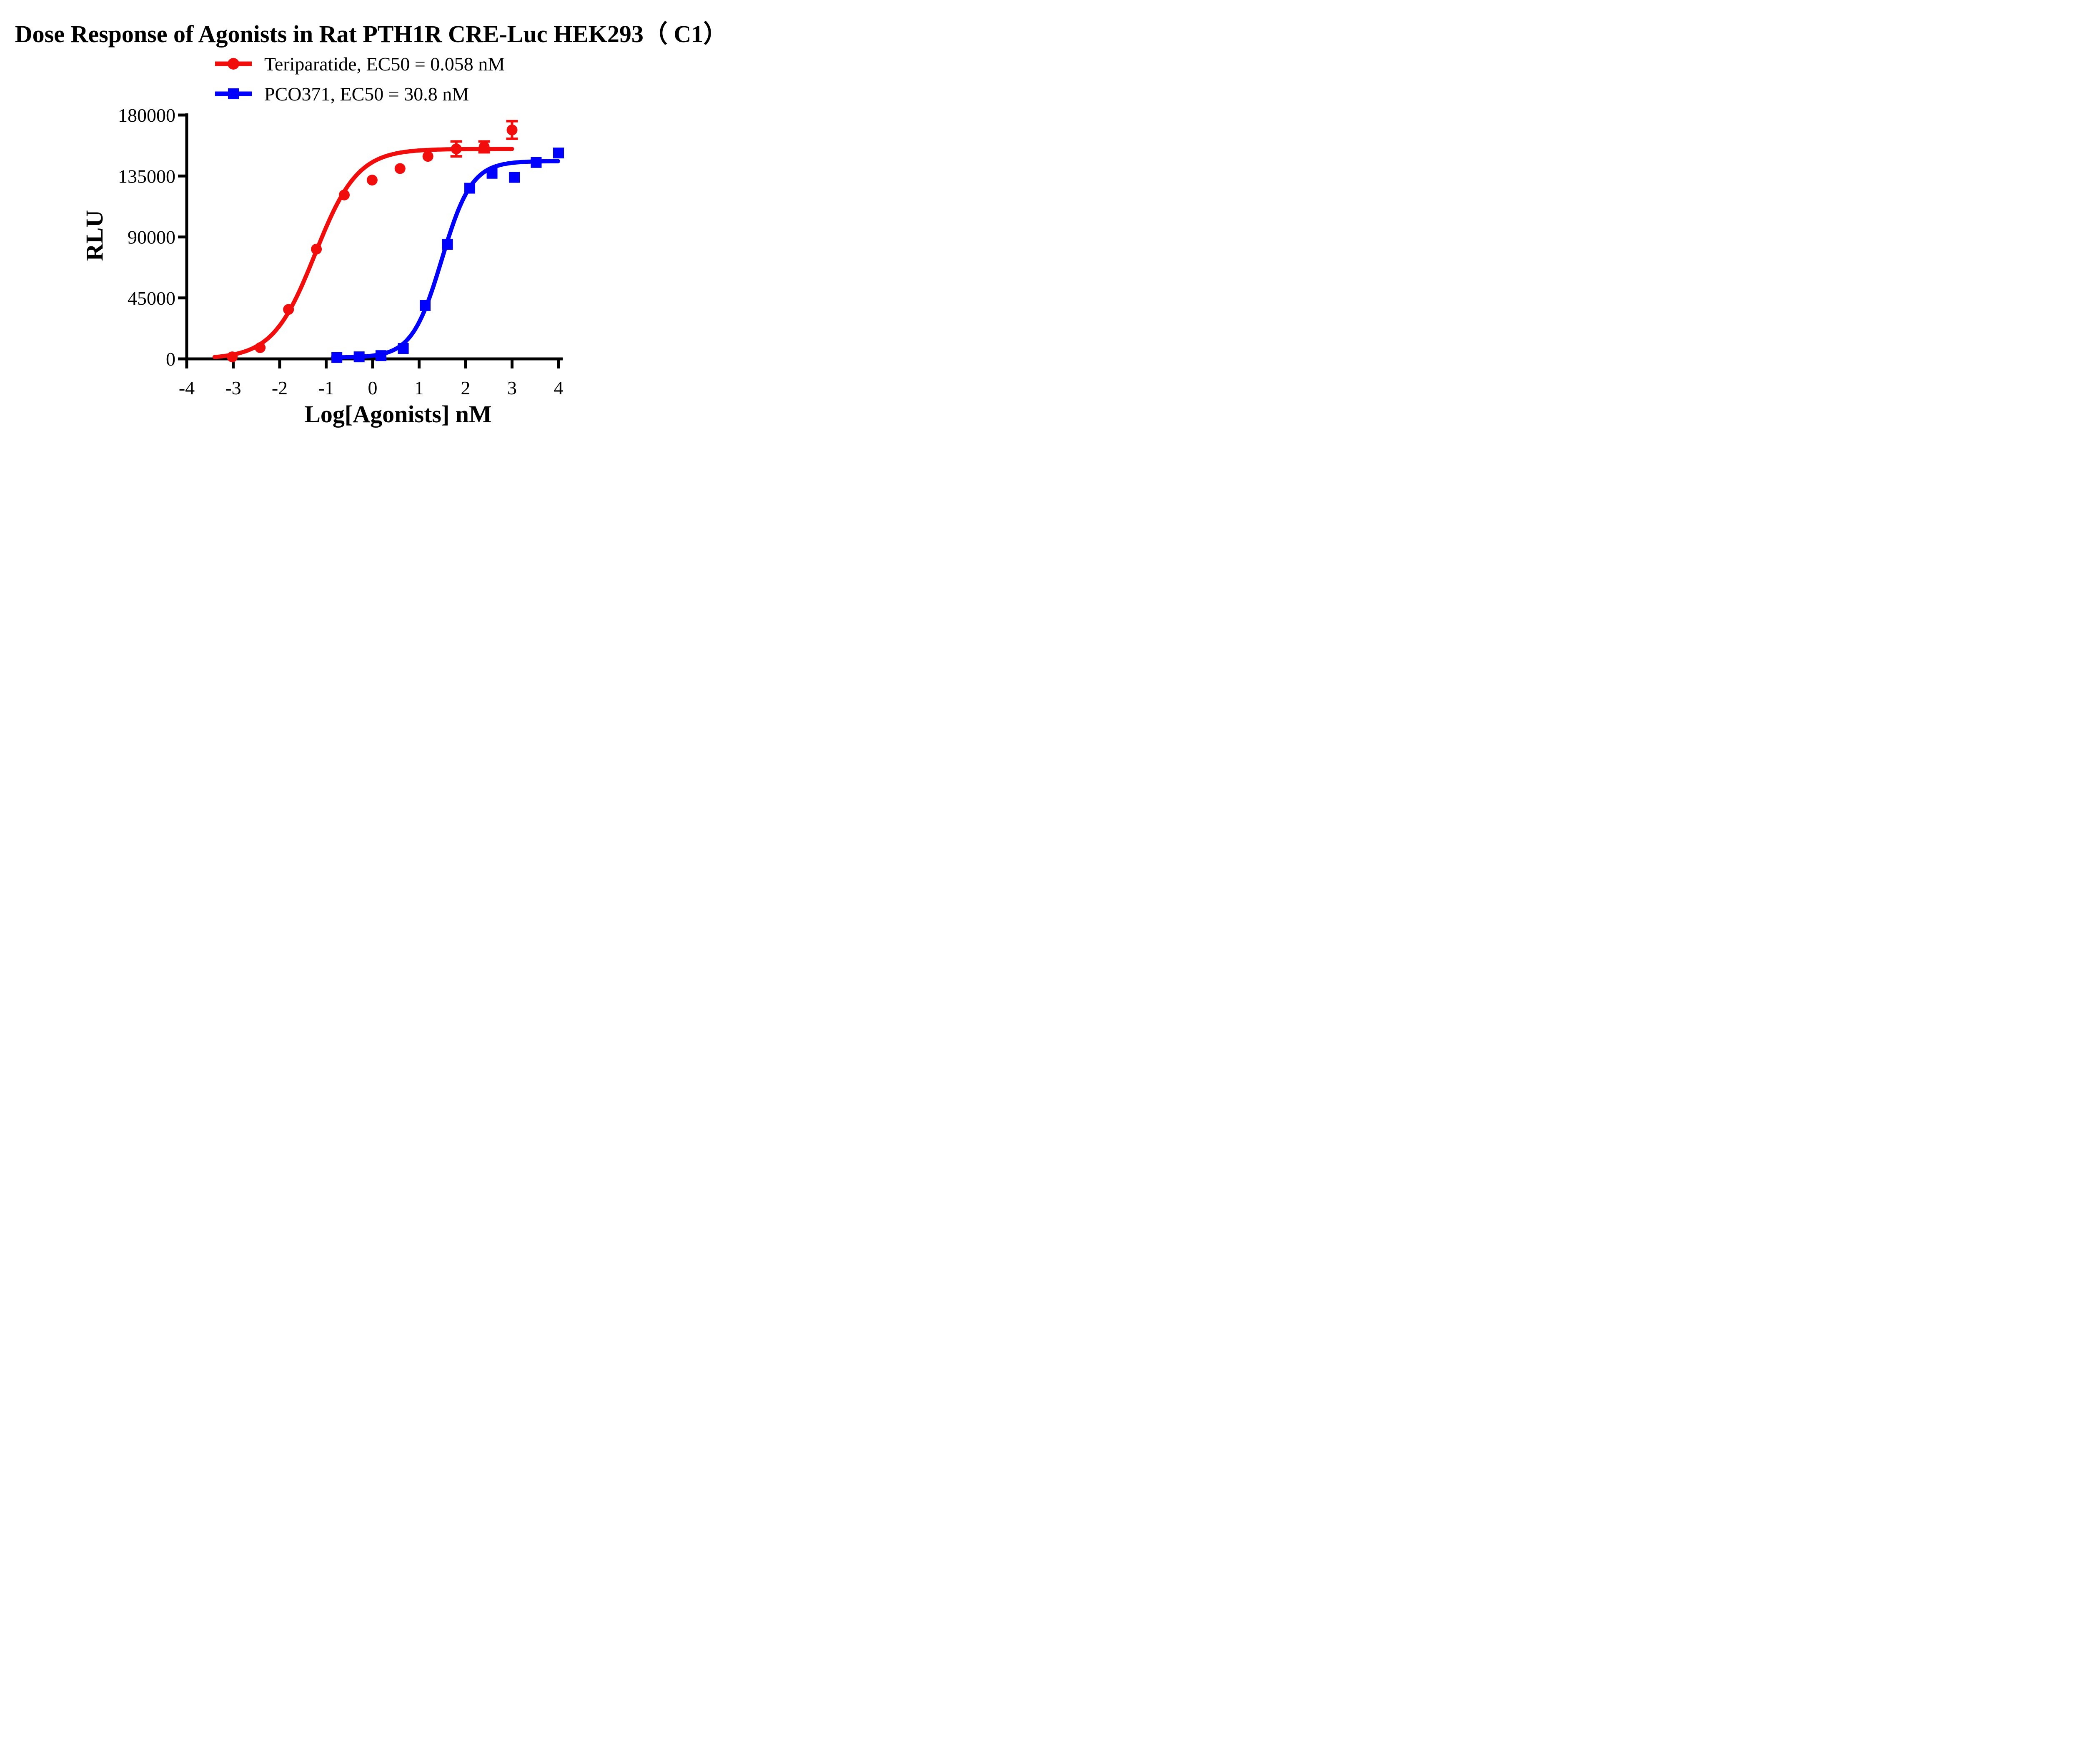  I want to click on legend-label-pco371: PCO371, EC50 = 30.8 nM, so click(366, 94).